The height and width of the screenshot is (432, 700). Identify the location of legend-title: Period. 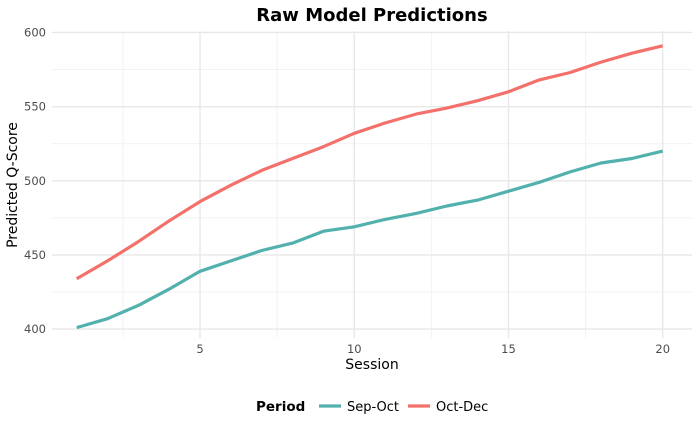
(280, 407).